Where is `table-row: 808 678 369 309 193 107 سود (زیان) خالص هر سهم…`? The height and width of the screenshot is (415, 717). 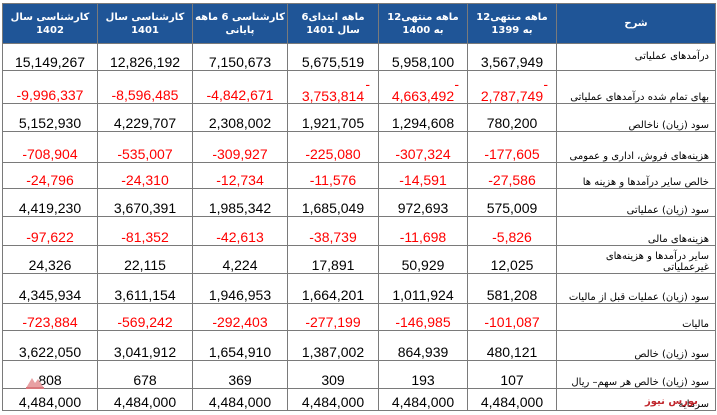 table-row: 808 678 369 309 193 107 سود (زیان) خالص هر سهم… is located at coordinates (359, 374).